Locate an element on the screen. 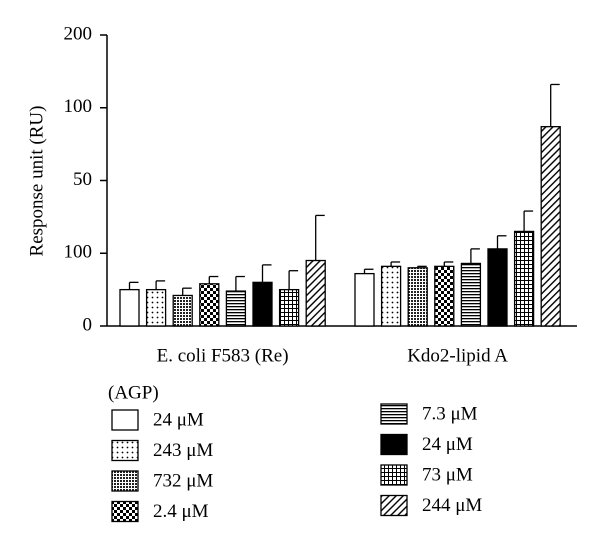 The width and height of the screenshot is (600, 557). legend-label: 7.3 μM is located at coordinates (450, 413).